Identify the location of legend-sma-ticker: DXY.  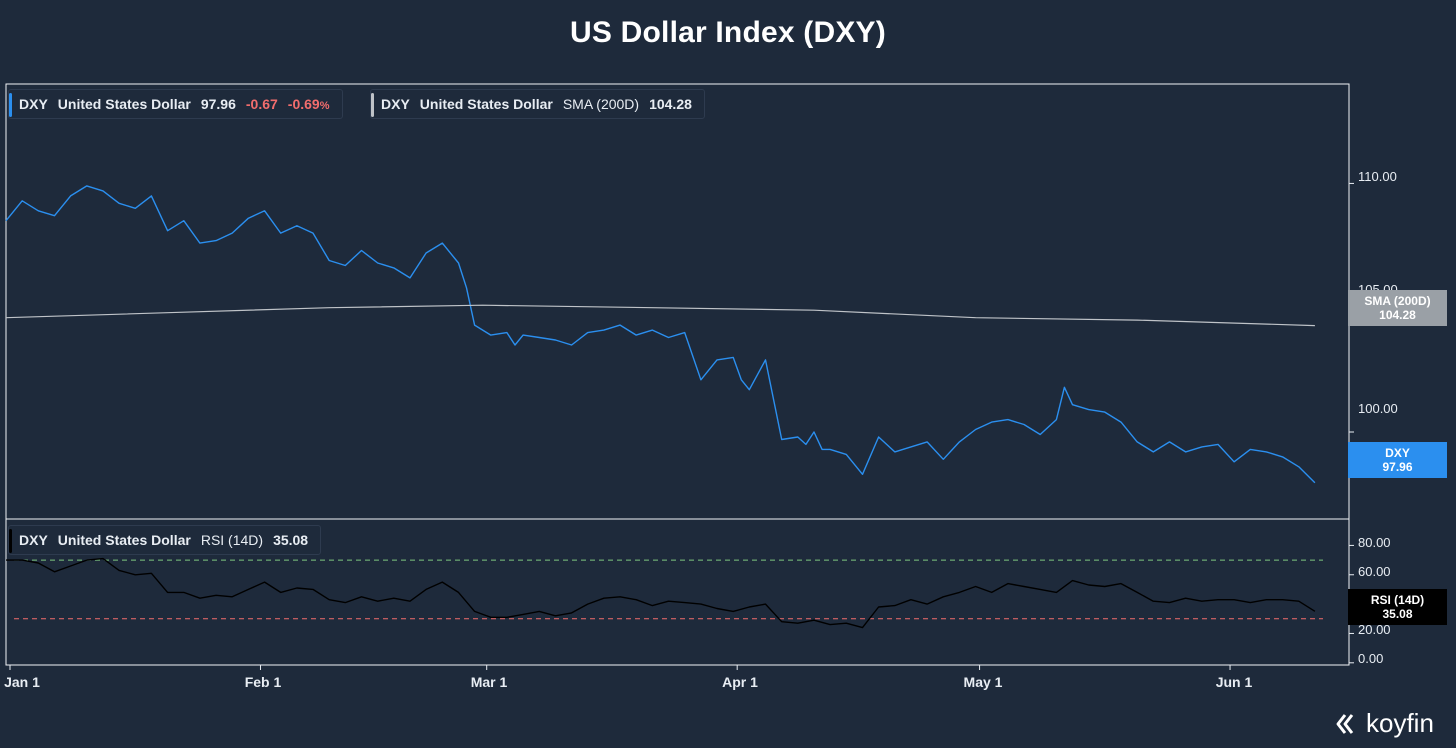
(395, 104).